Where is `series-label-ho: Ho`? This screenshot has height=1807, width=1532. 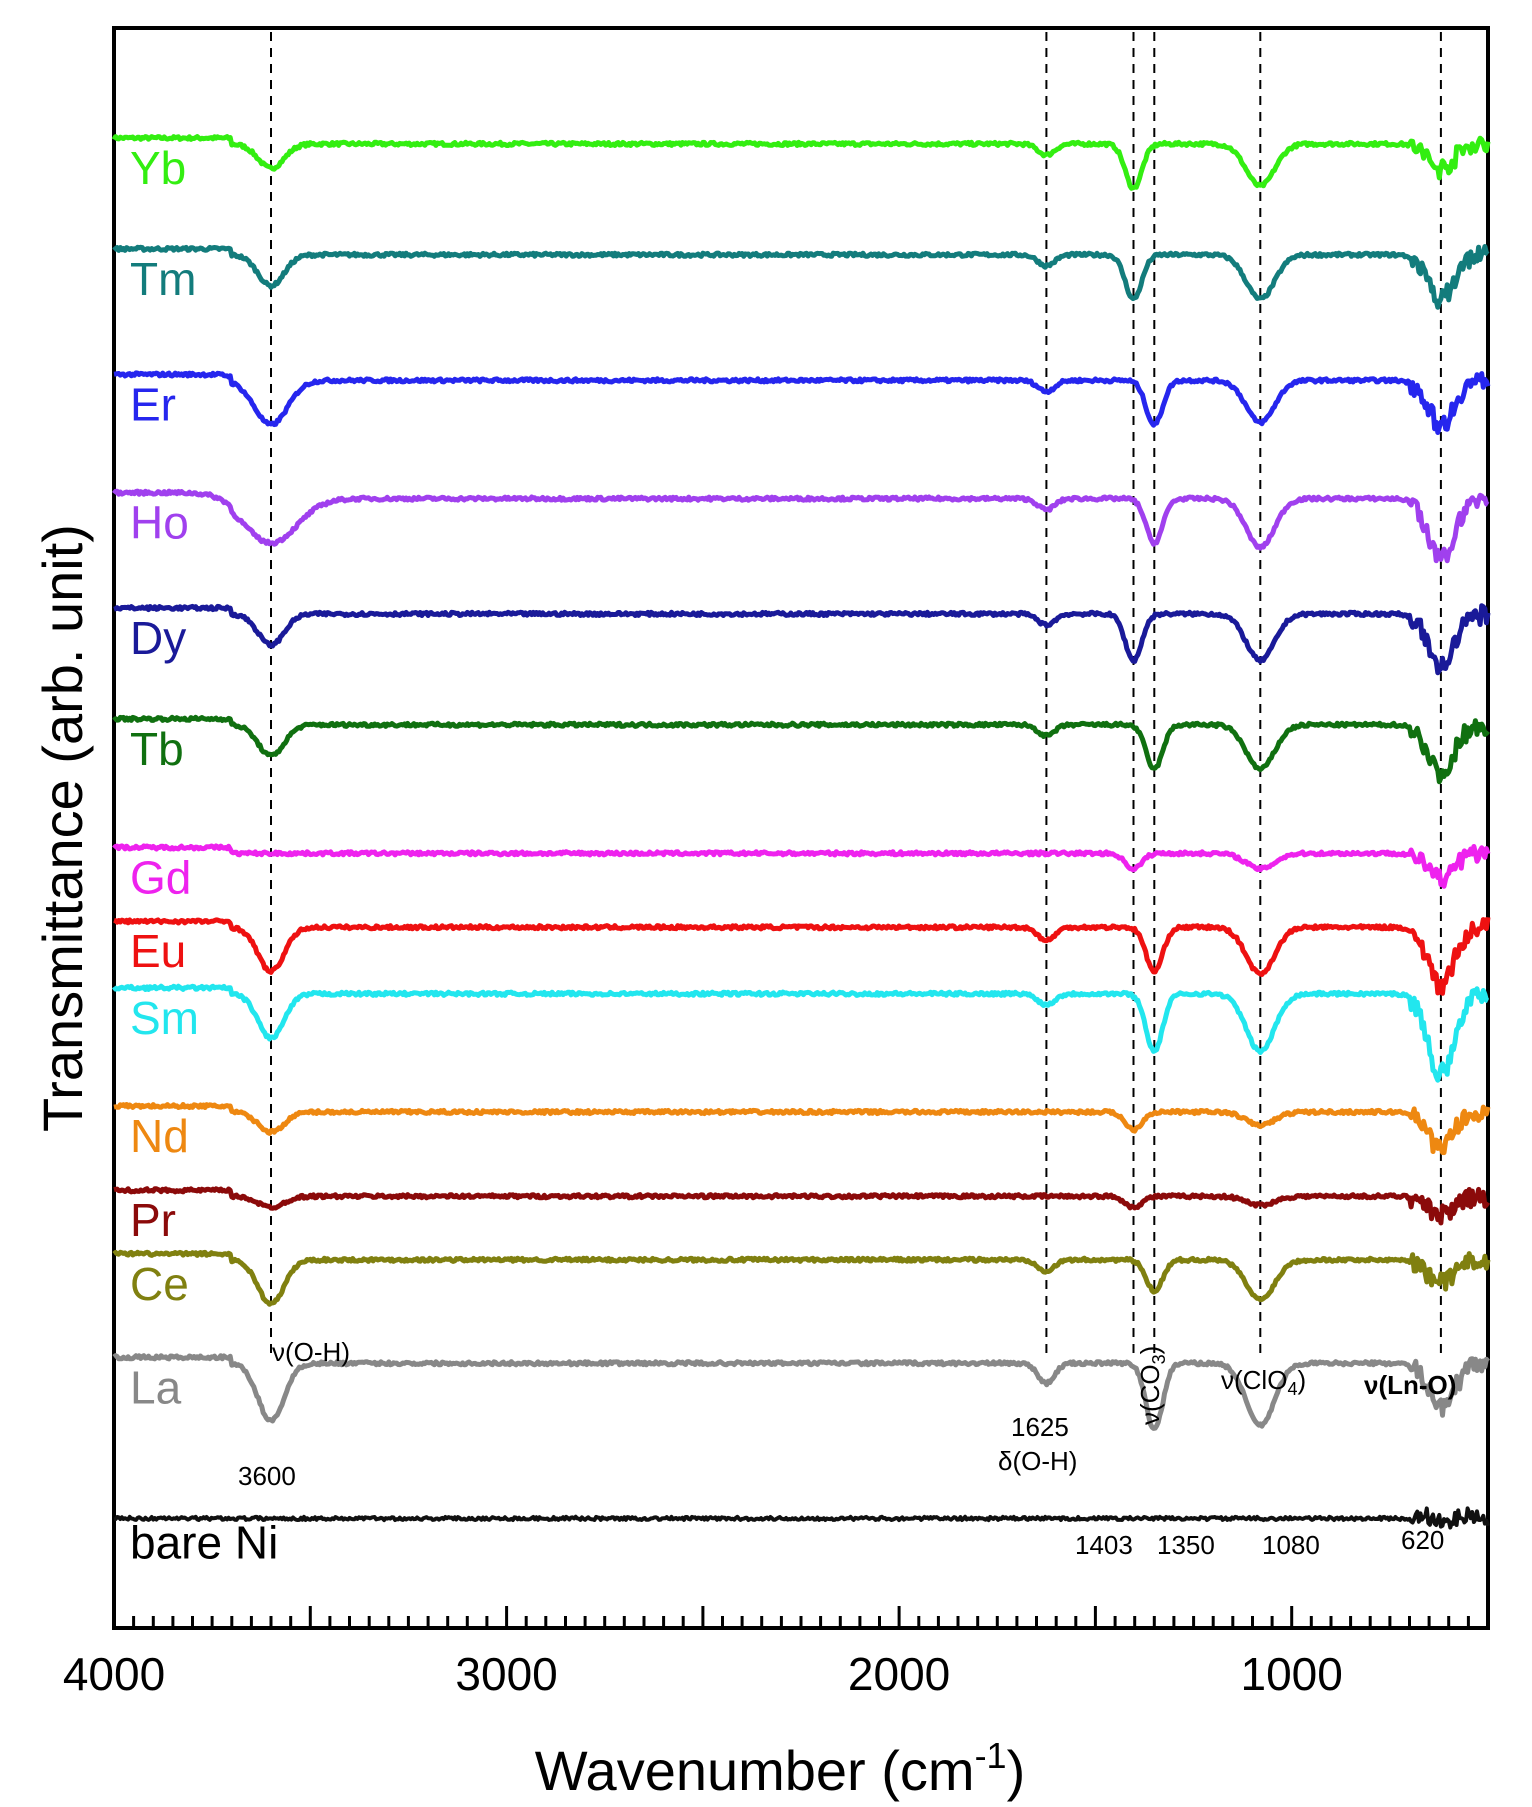 series-label-ho: Ho is located at coordinates (159, 523).